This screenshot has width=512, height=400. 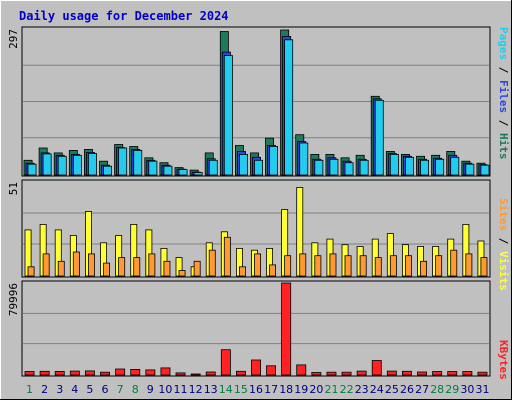 I want to click on day-tick-label: 20, so click(x=316, y=389).